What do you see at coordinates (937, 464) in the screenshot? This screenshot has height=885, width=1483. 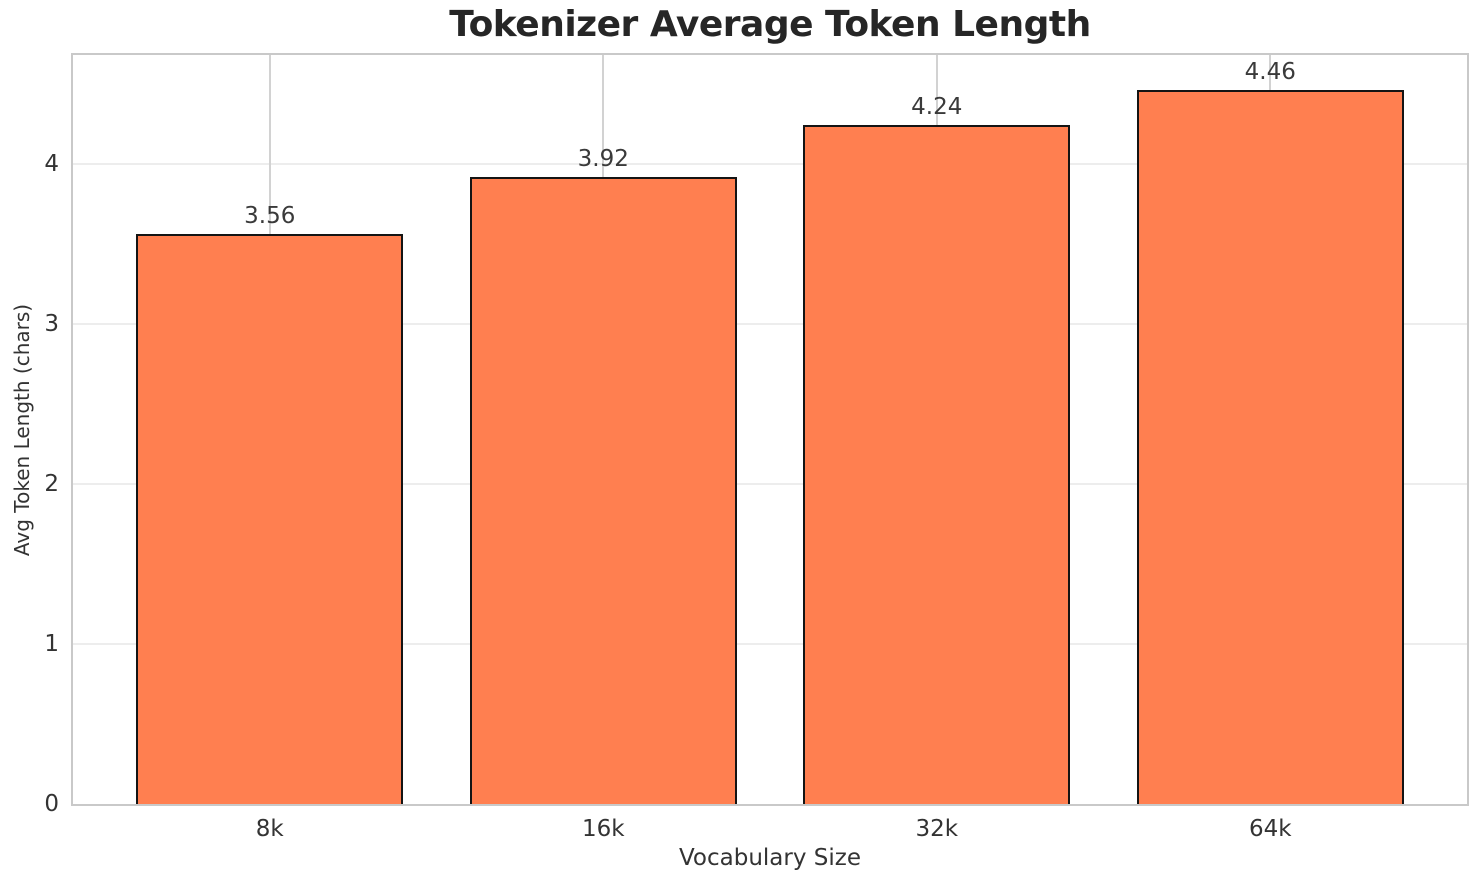 I see `bar-32k` at bounding box center [937, 464].